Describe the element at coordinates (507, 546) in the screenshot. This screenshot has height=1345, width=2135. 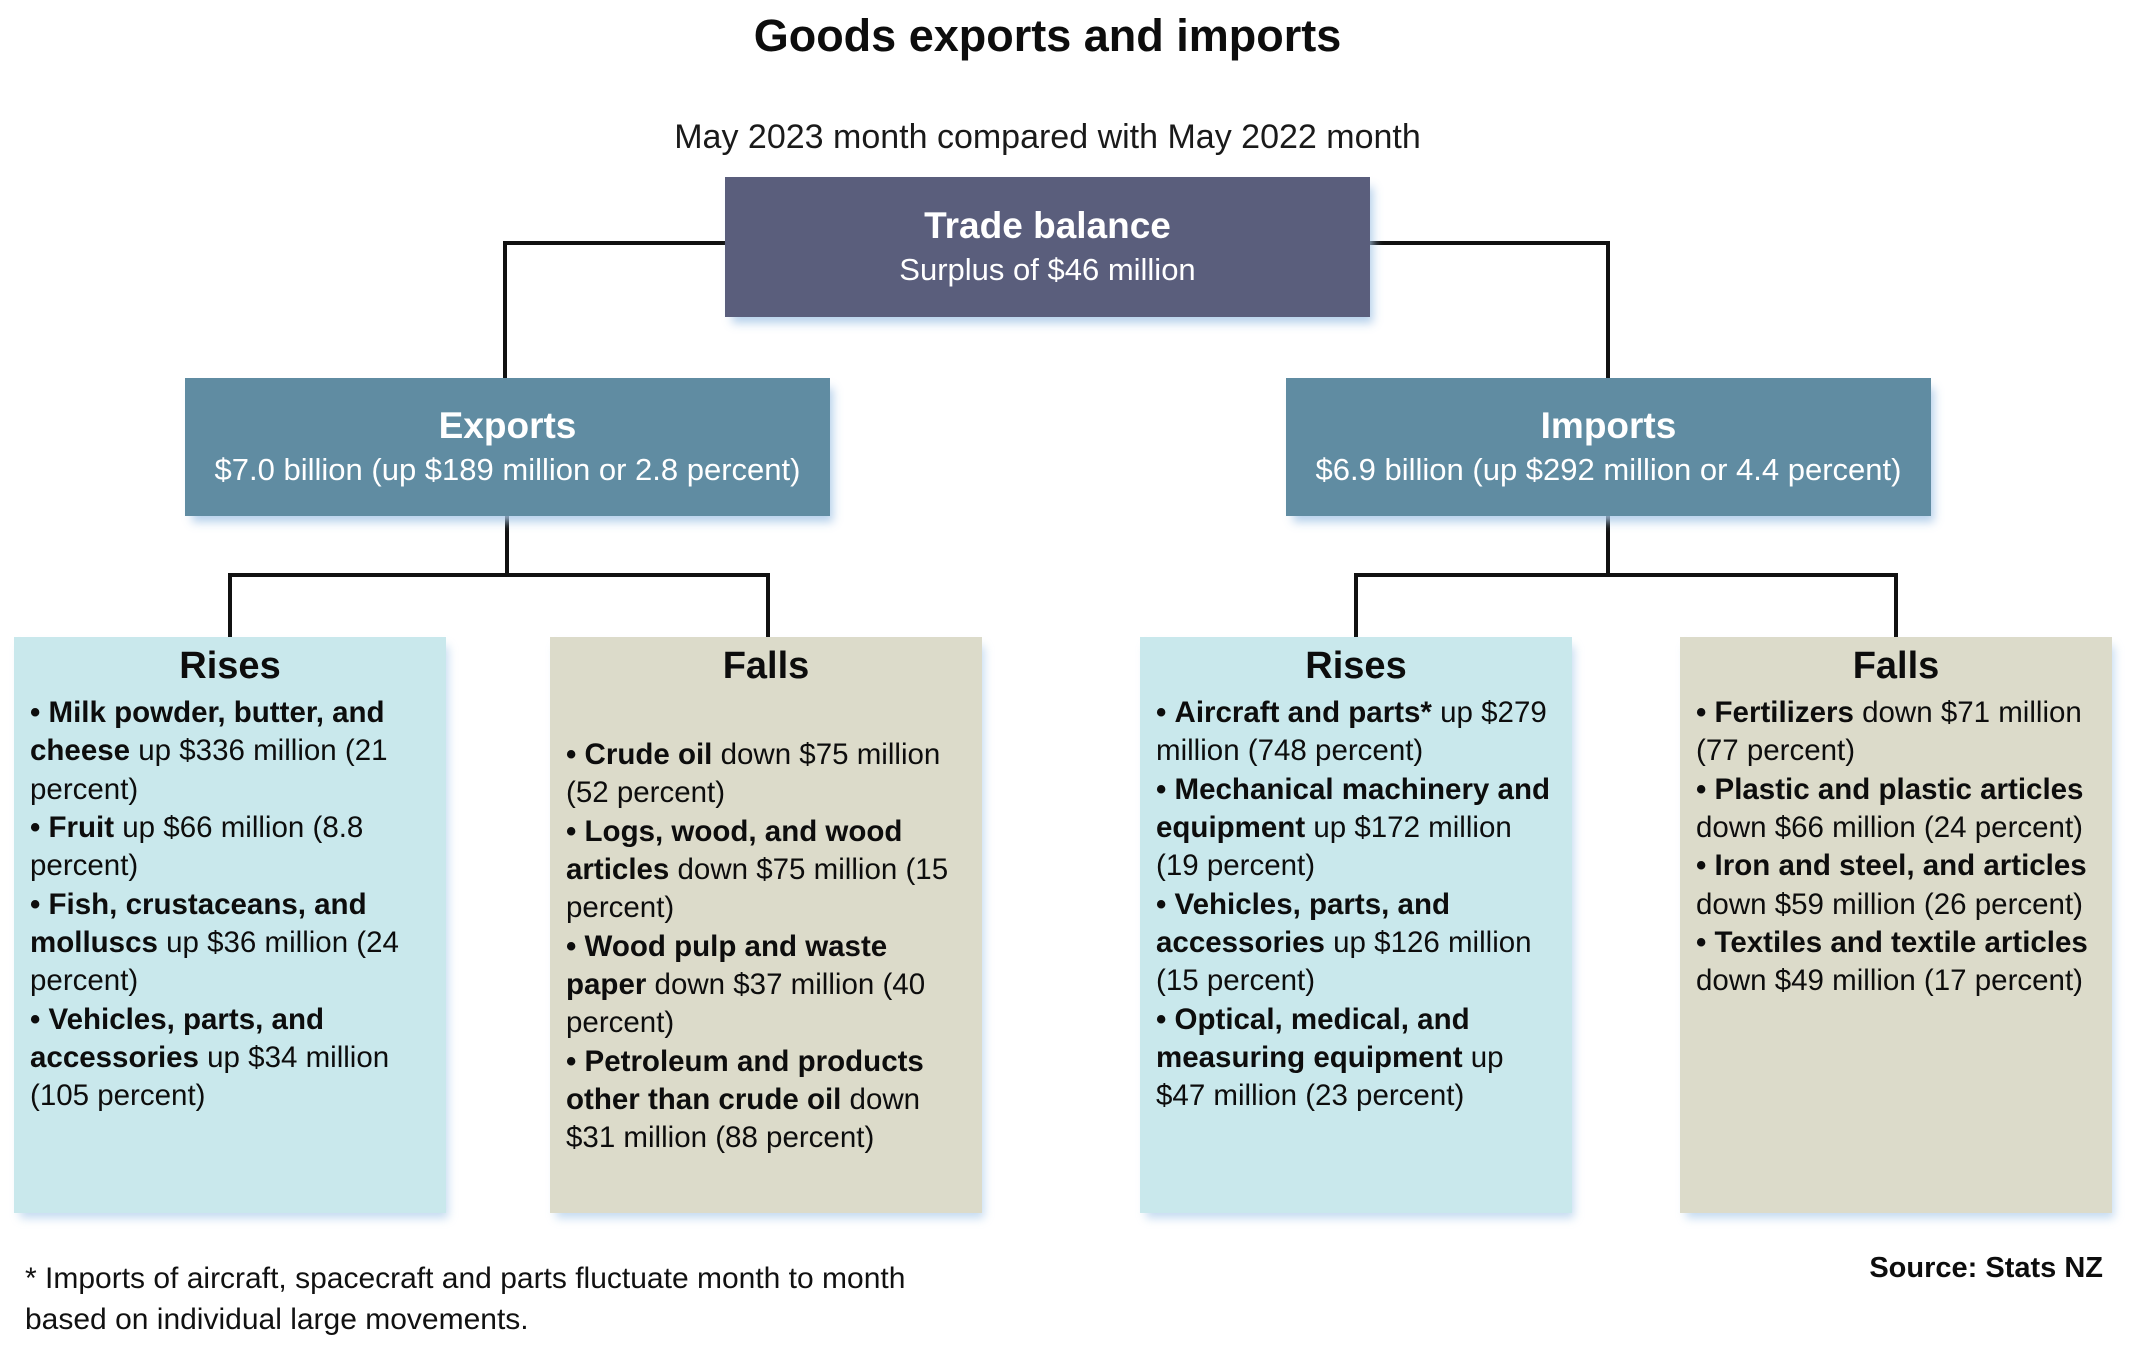
I see `connector-exports-stem` at that location.